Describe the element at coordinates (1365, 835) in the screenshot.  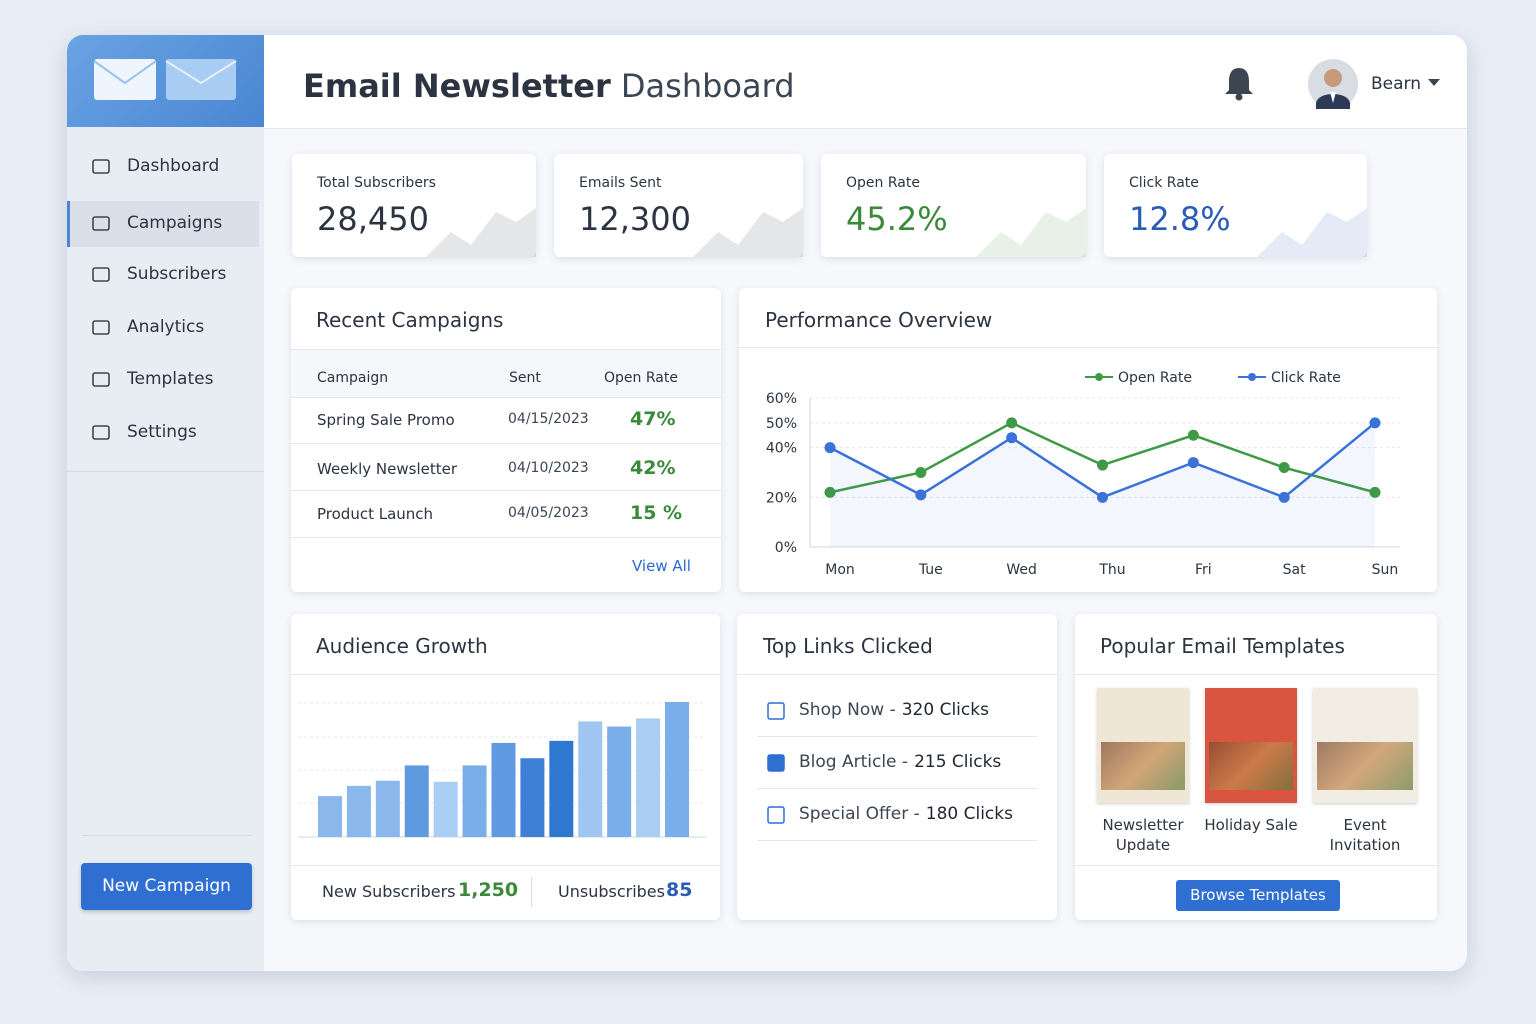
I see `template-name: Event Invitation` at that location.